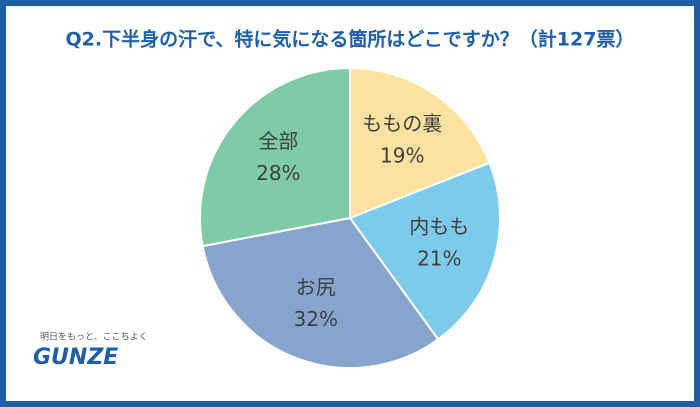  I want to click on slice-label: お尻, so click(316, 287).